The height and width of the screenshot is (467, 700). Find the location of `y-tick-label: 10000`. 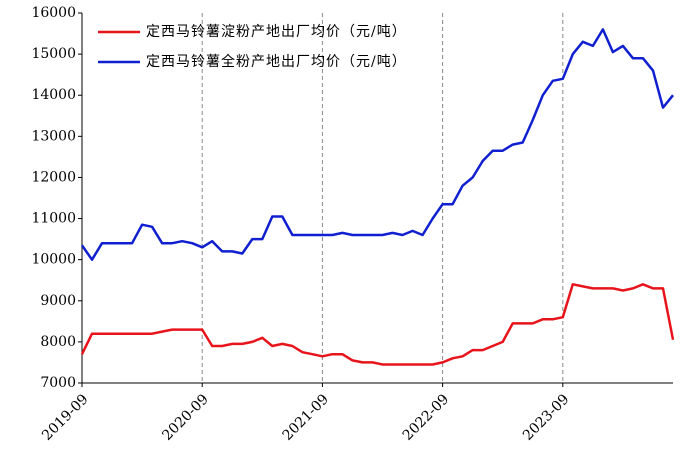

y-tick-label: 10000 is located at coordinates (53, 260).